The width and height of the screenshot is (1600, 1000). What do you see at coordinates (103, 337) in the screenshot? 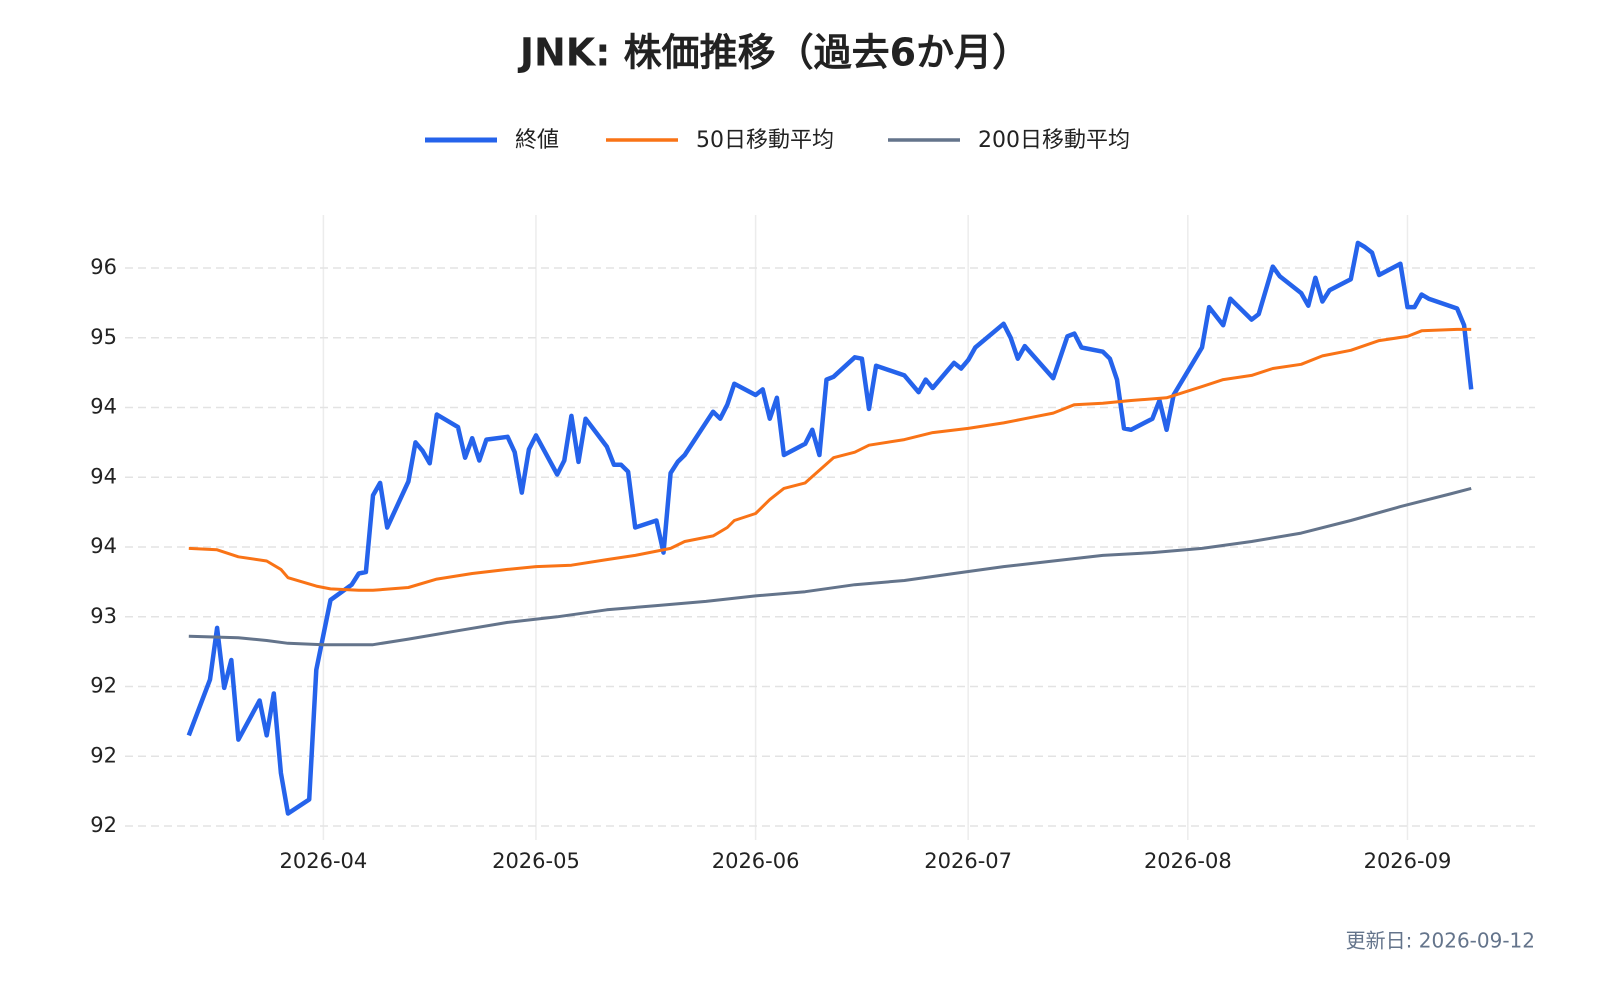
I see `y-tick-label: 95` at bounding box center [103, 337].